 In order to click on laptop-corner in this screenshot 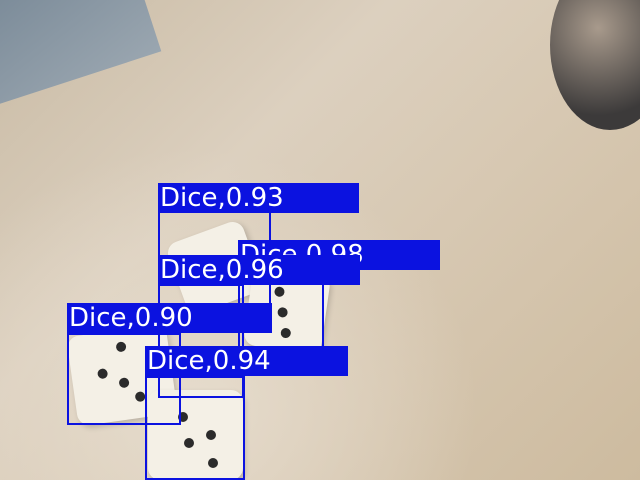, I will do `click(81, 52)`.